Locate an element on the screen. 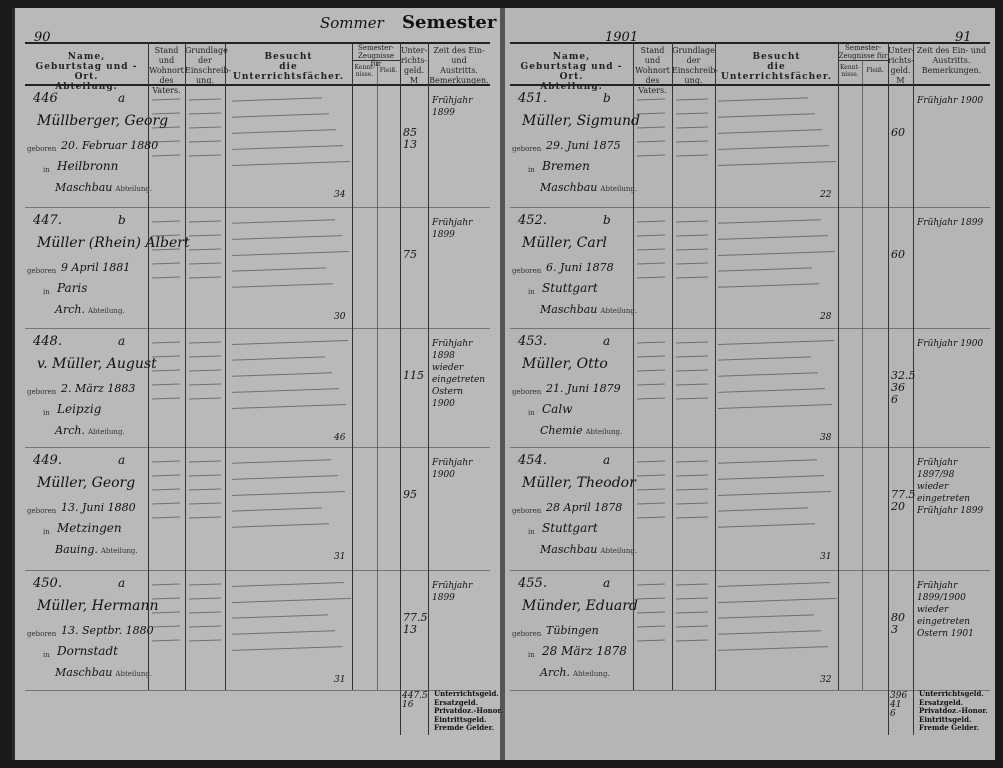 The width and height of the screenshot is (1003, 768). student-name: Müllberger, Georg is located at coordinates (103, 121).